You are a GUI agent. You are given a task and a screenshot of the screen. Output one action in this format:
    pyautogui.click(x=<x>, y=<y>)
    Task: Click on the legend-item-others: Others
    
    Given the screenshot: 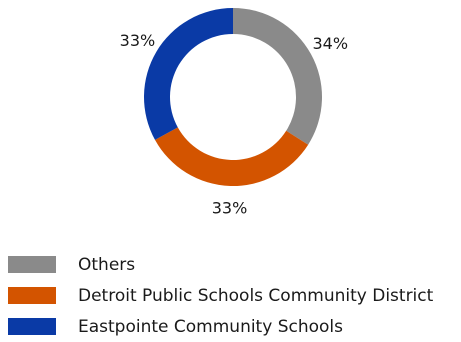 What is the action you would take?
    pyautogui.click(x=233, y=264)
    